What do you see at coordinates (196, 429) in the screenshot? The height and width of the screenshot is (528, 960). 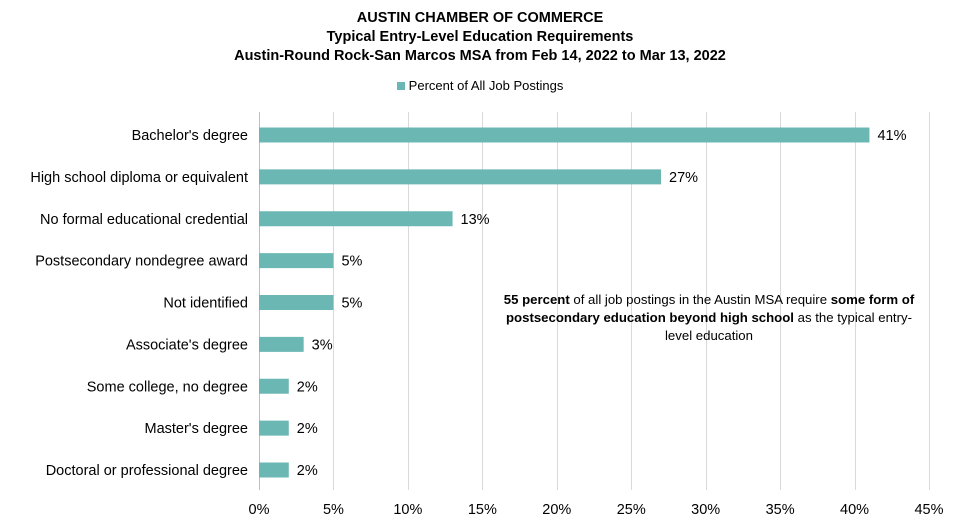 I see `category-label: Master's degree` at bounding box center [196, 429].